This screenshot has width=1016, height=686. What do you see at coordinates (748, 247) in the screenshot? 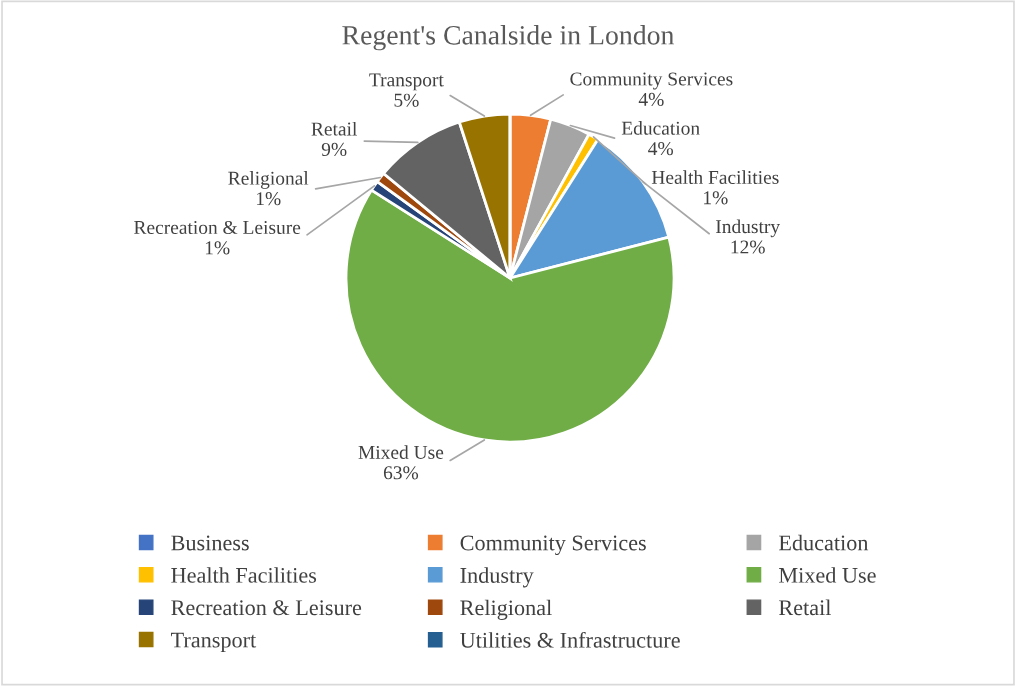
I see `data-label: 12%` at bounding box center [748, 247].